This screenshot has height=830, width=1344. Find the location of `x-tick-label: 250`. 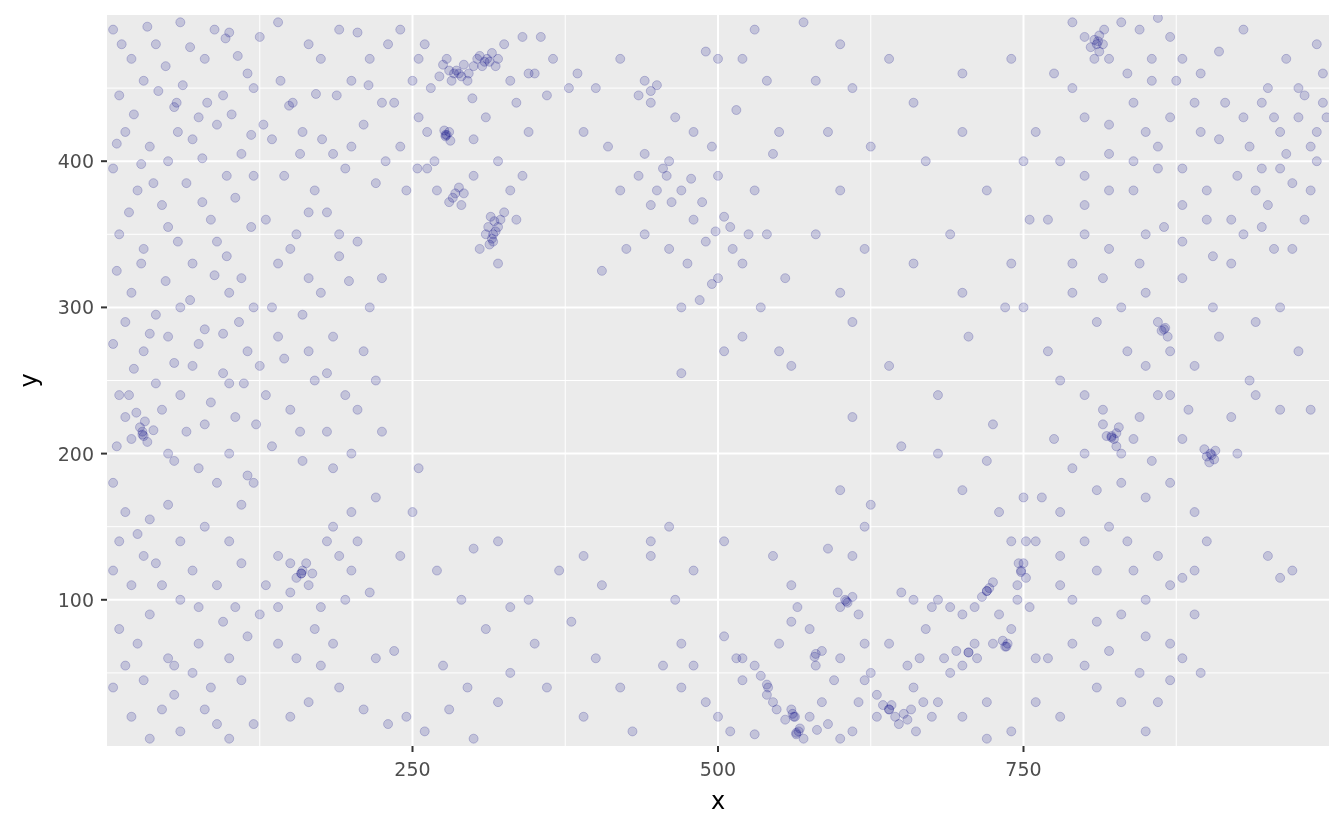

x-tick-label: 250 is located at coordinates (412, 769).